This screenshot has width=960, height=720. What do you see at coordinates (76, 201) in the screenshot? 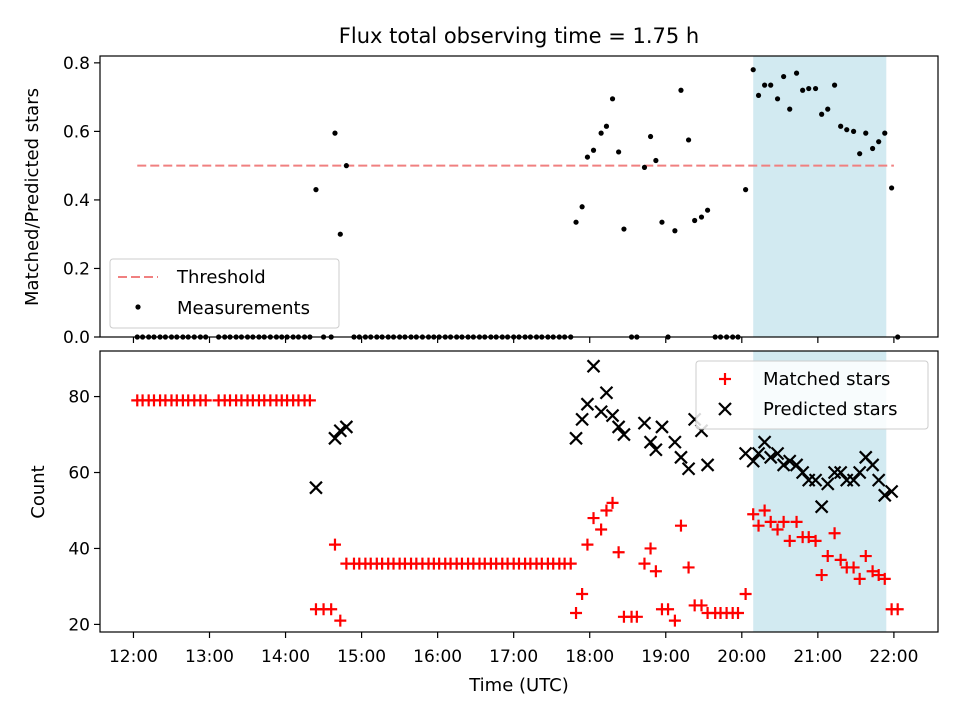
I see `top-y-tick-label: 0.4` at bounding box center [76, 201].